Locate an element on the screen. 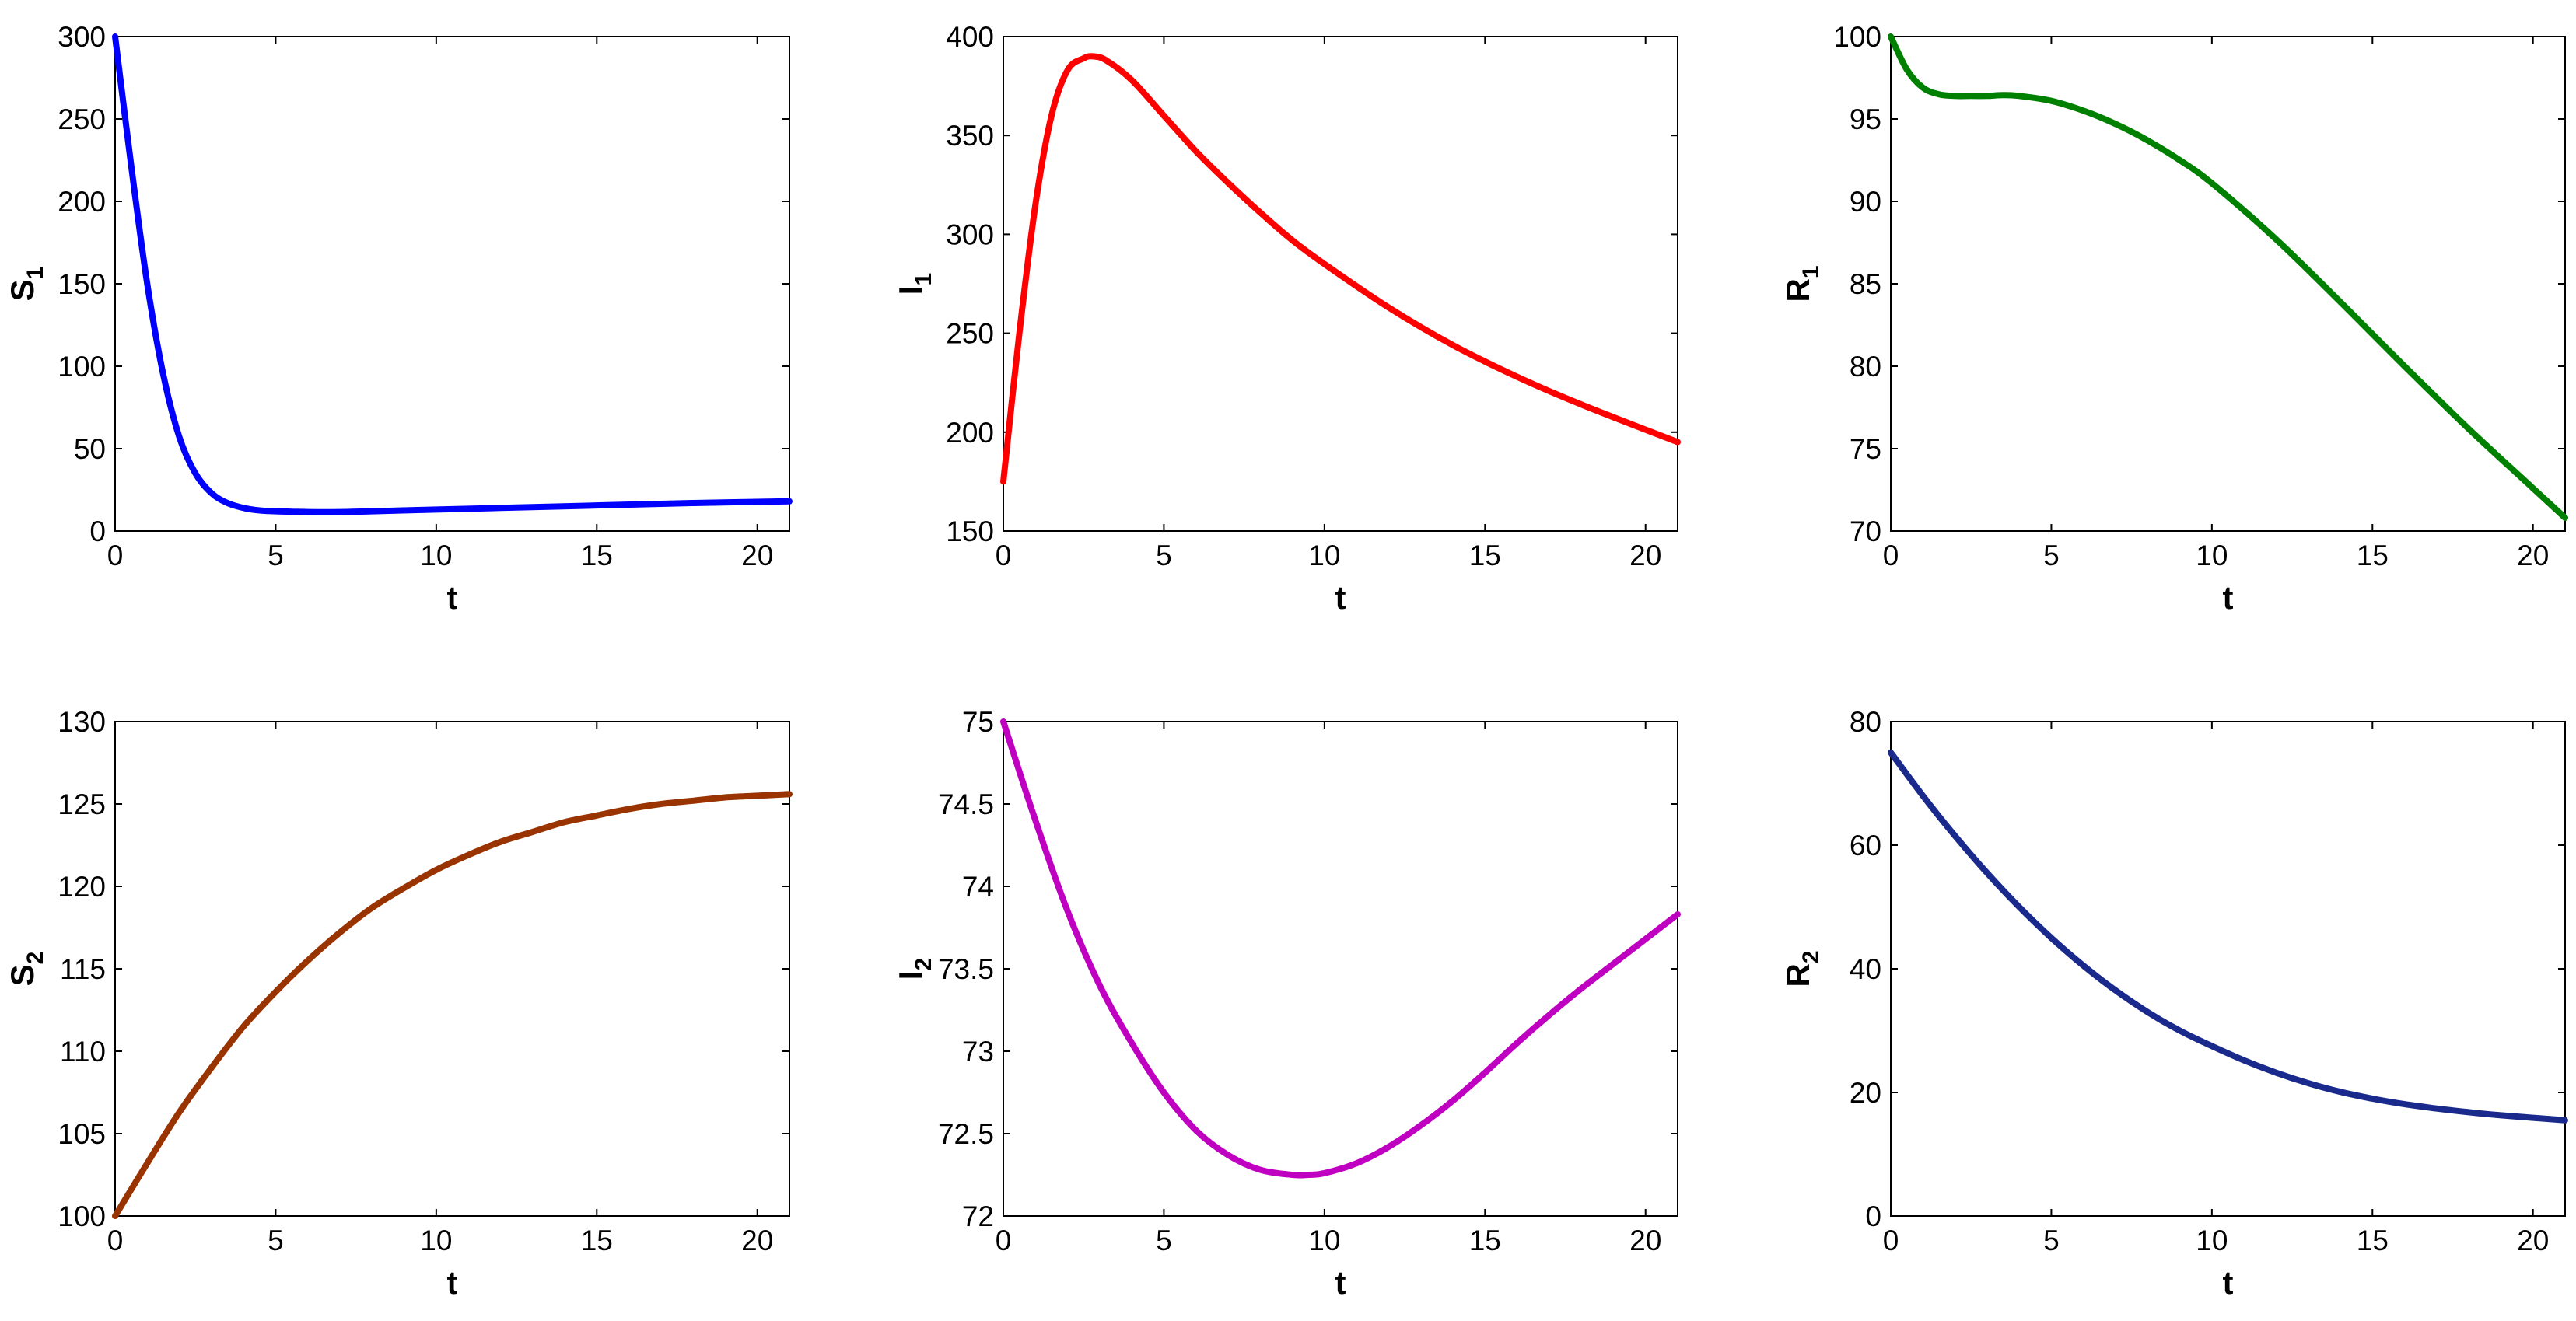  y-tick-label: 70 is located at coordinates (1865, 531).